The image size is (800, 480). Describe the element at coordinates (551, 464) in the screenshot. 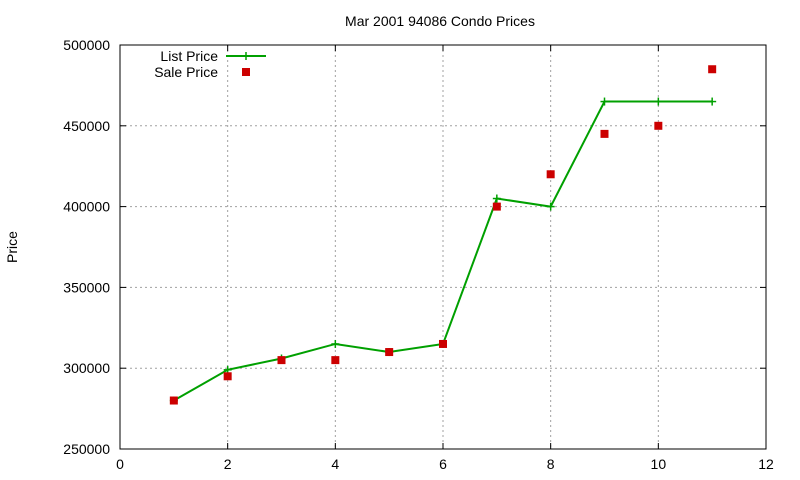

I see `x-tick-label: 8` at that location.